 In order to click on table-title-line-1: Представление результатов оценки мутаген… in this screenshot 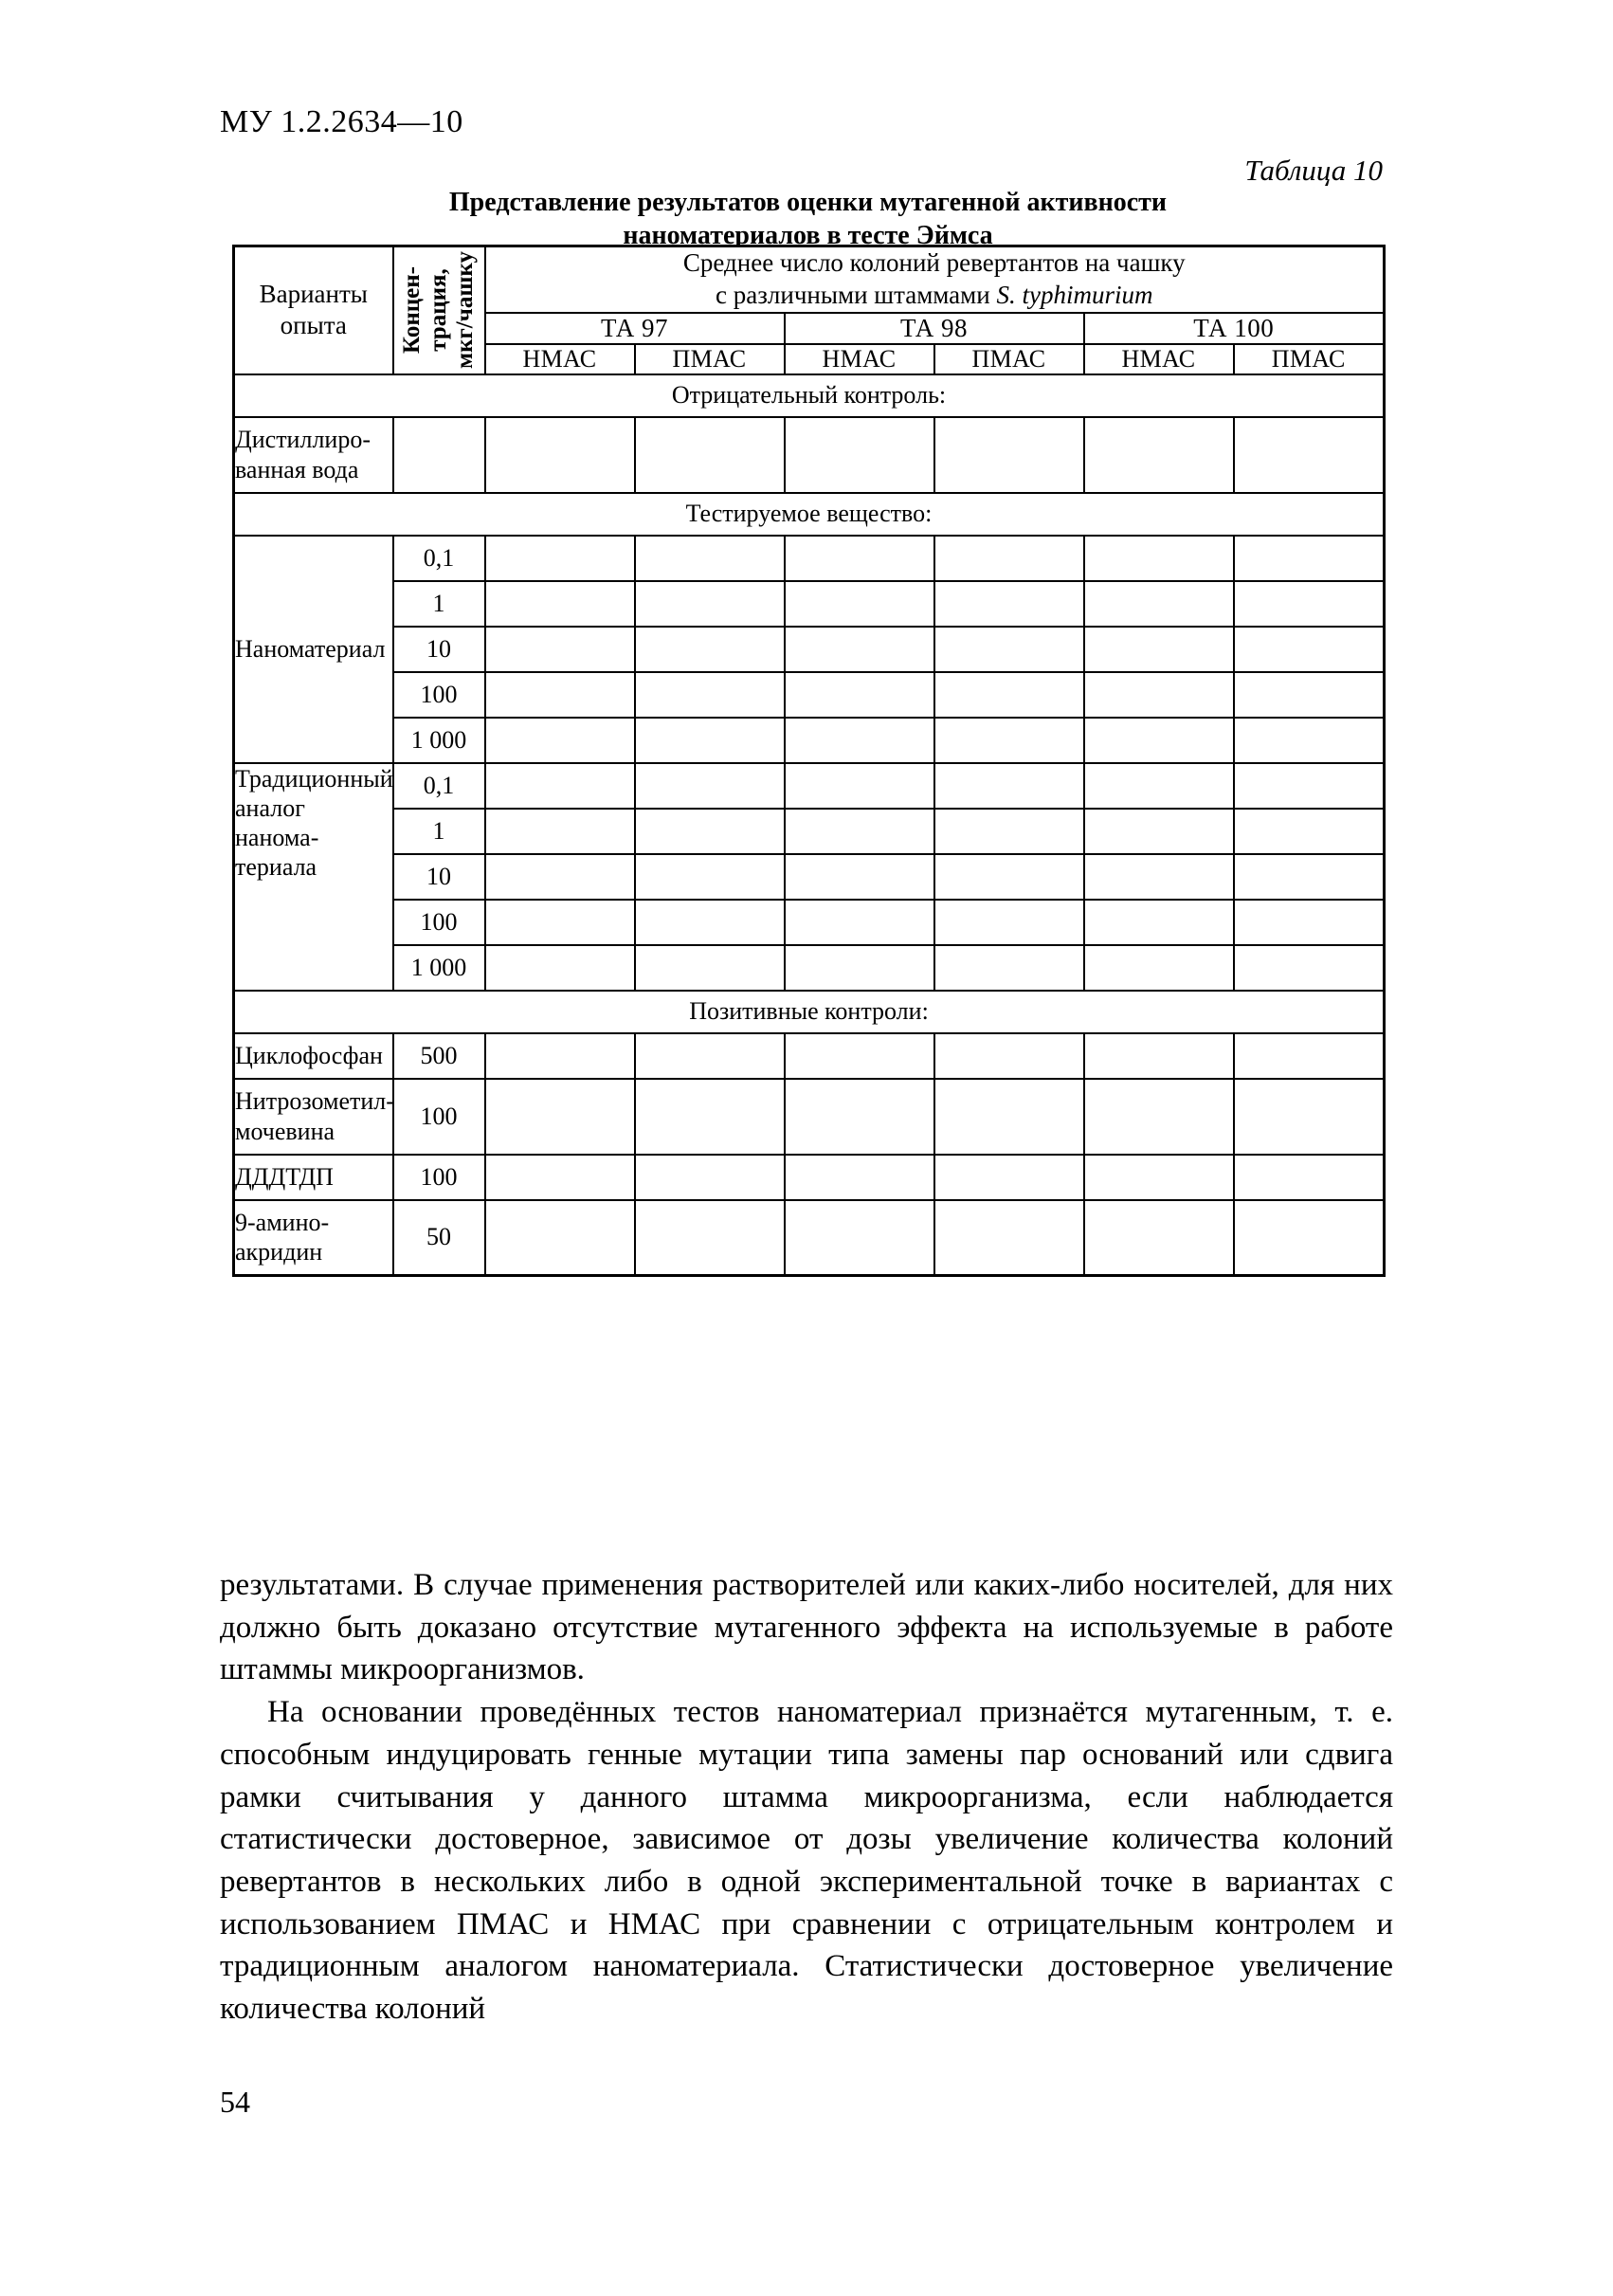, I will do `click(808, 202)`.